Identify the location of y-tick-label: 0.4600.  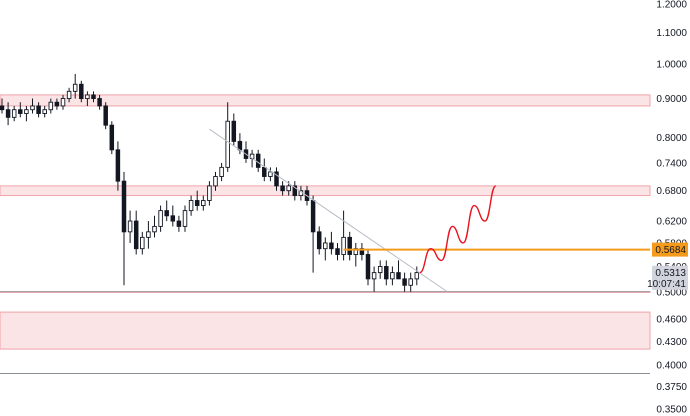
(671, 320).